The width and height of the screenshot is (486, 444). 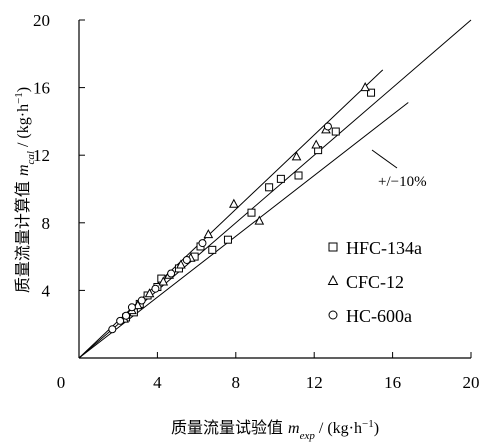 What do you see at coordinates (22, 234) in the screenshot?
I see `y-axis-title-text: 质量流量计算值` at bounding box center [22, 234].